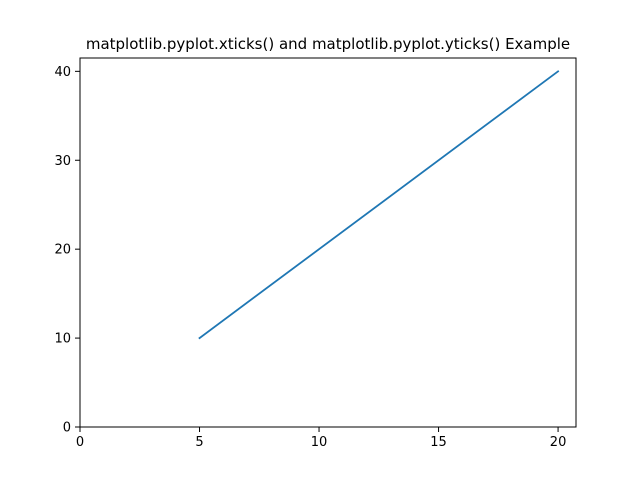 The width and height of the screenshot is (640, 480). What do you see at coordinates (80, 442) in the screenshot?
I see `x-tick-label: 0` at bounding box center [80, 442].